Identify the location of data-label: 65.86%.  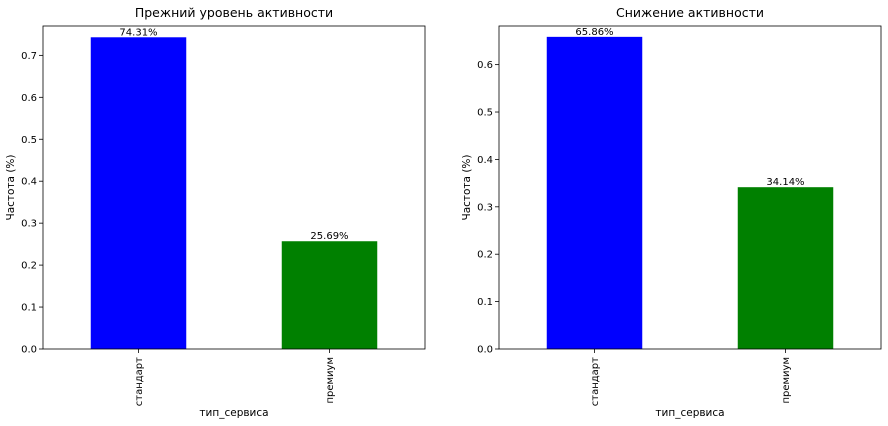
(594, 32).